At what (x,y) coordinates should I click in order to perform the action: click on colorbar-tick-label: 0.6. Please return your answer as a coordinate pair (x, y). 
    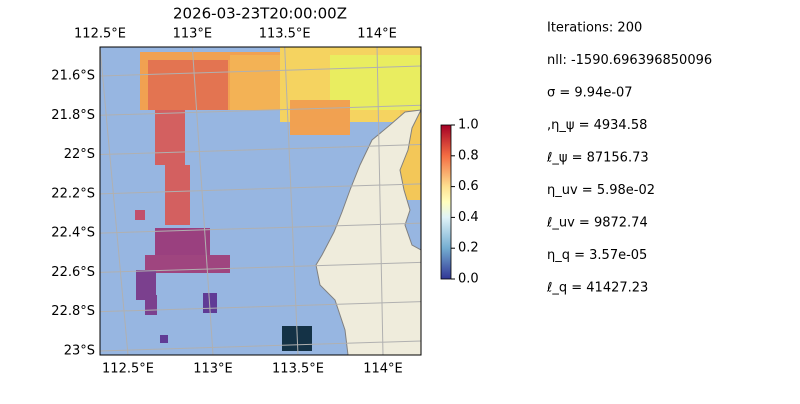
    Looking at the image, I should click on (468, 186).